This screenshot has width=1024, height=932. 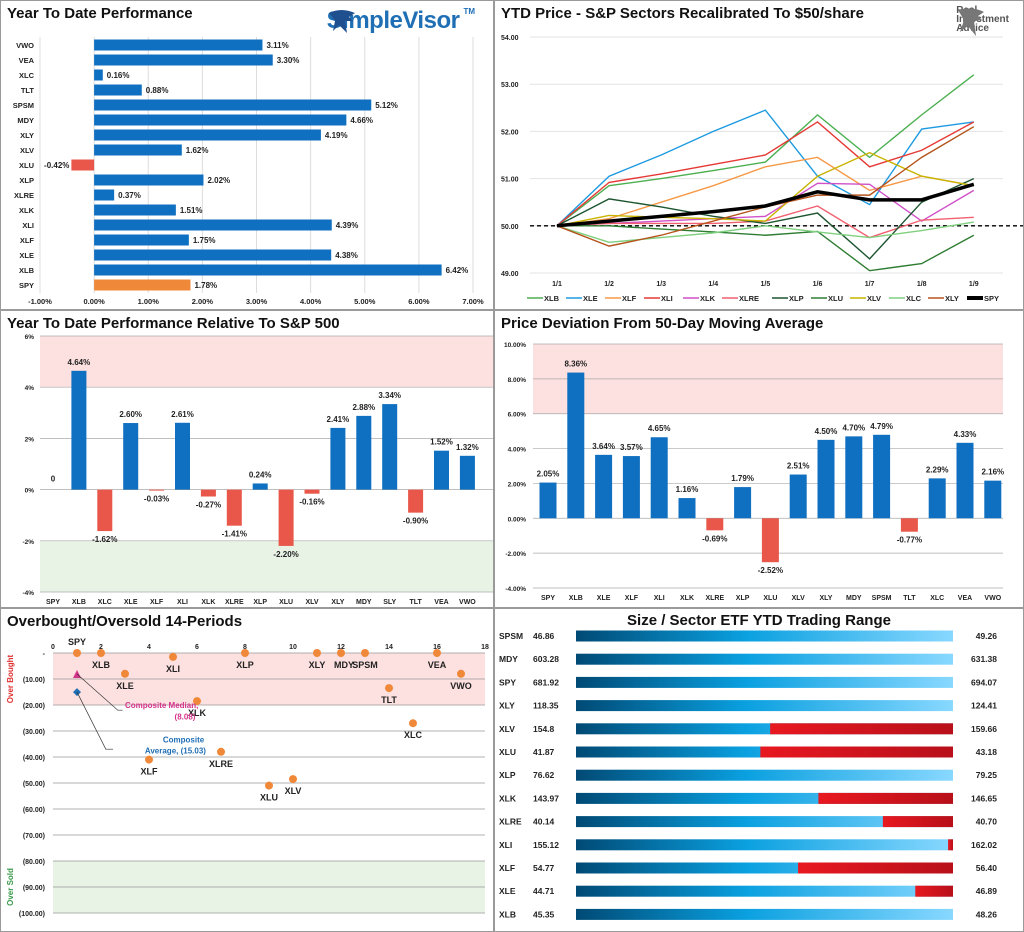 I want to click on x-tick-label: 4, so click(x=149, y=647).